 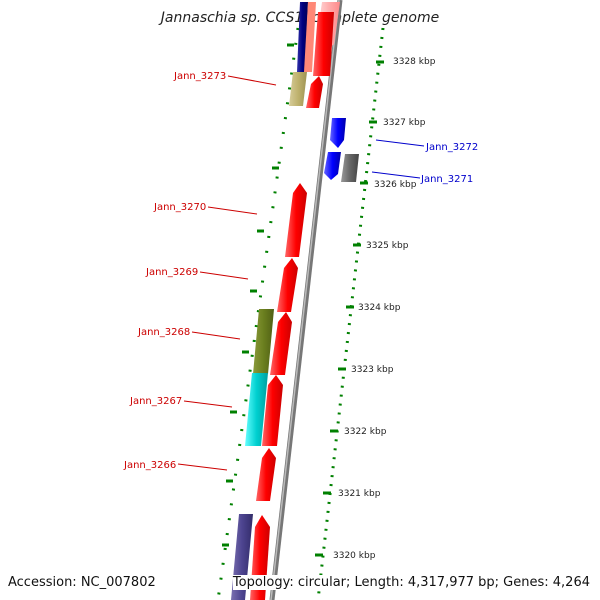 What do you see at coordinates (155, 401) in the screenshot?
I see `gene-label-jann-3267: Jann_3267` at bounding box center [155, 401].